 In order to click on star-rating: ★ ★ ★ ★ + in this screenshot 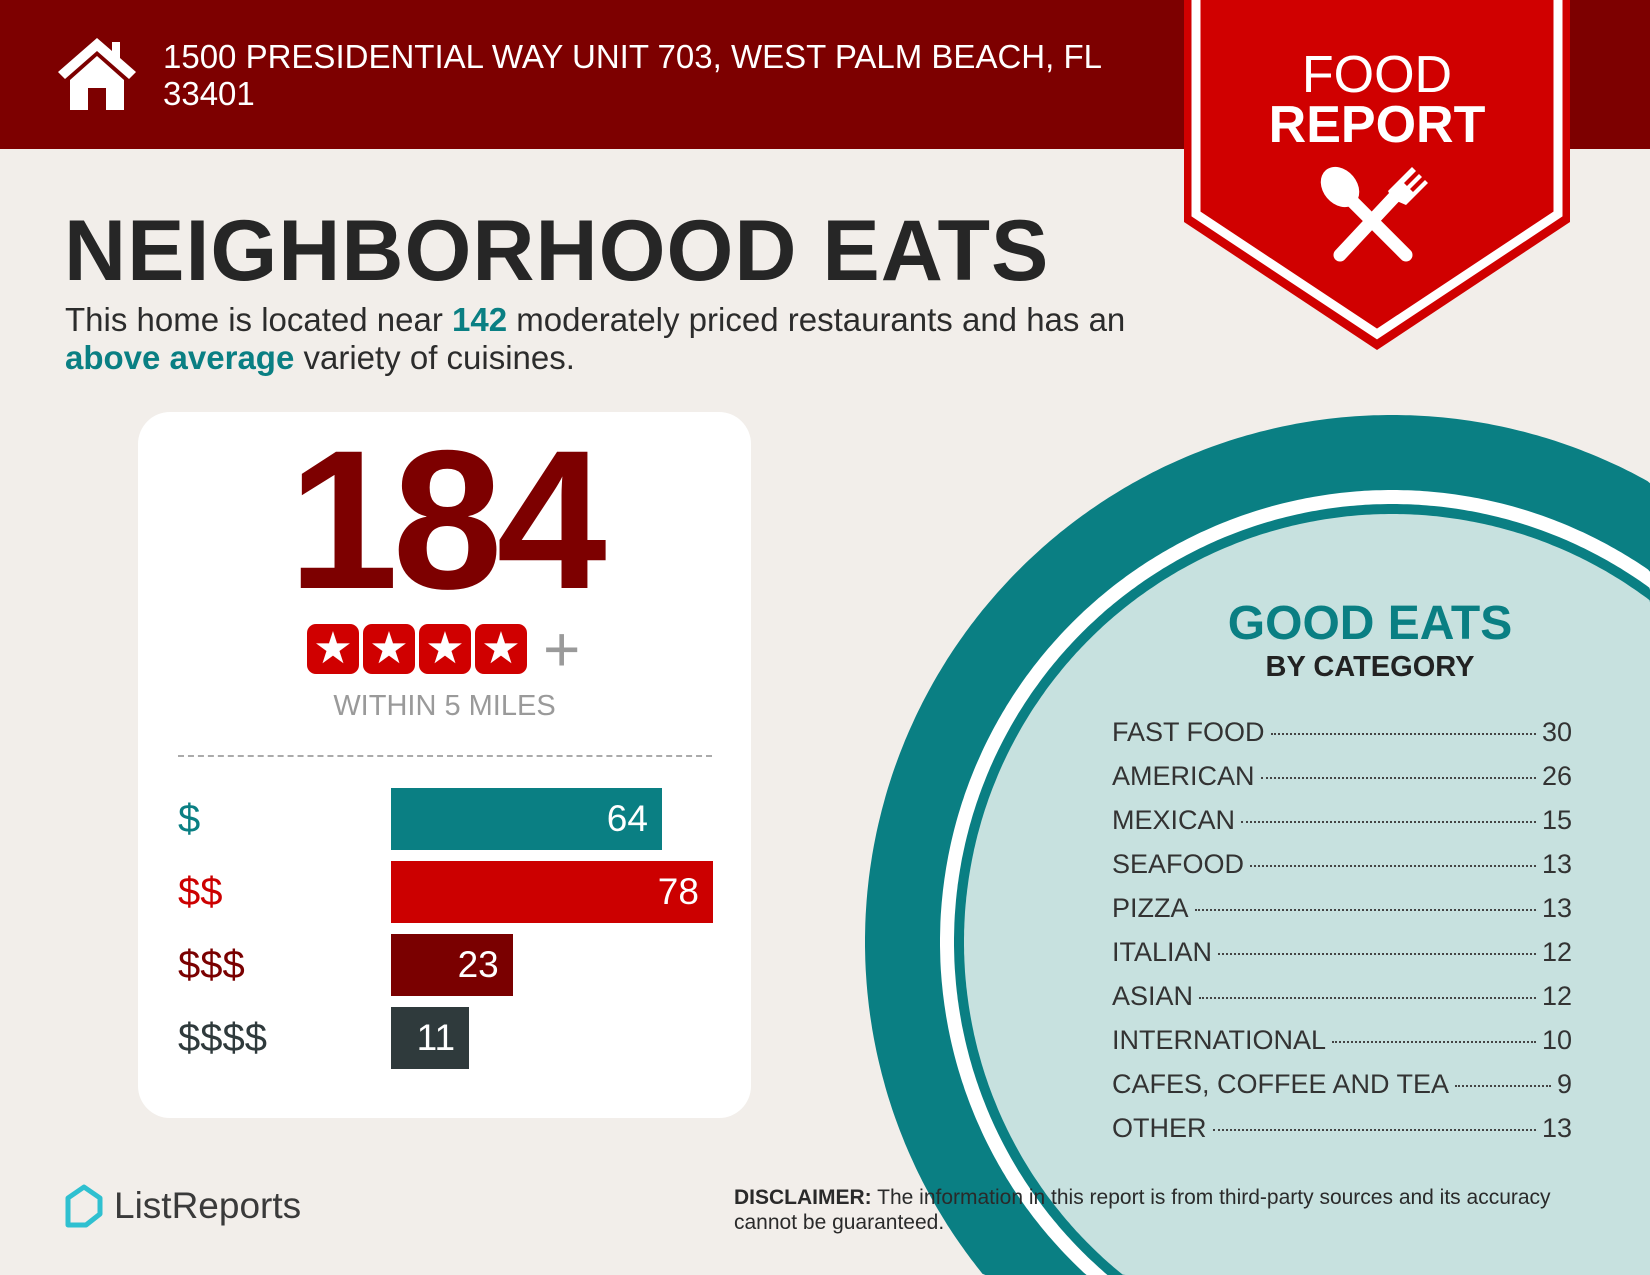, I will do `click(444, 649)`.